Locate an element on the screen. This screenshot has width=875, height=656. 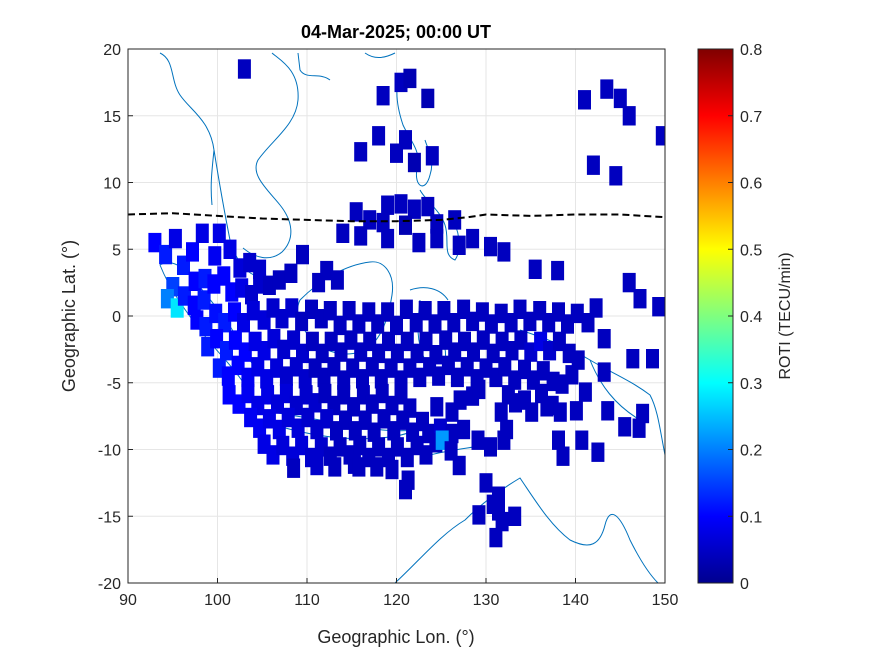
y-tick-label: 0 is located at coordinates (116, 317).